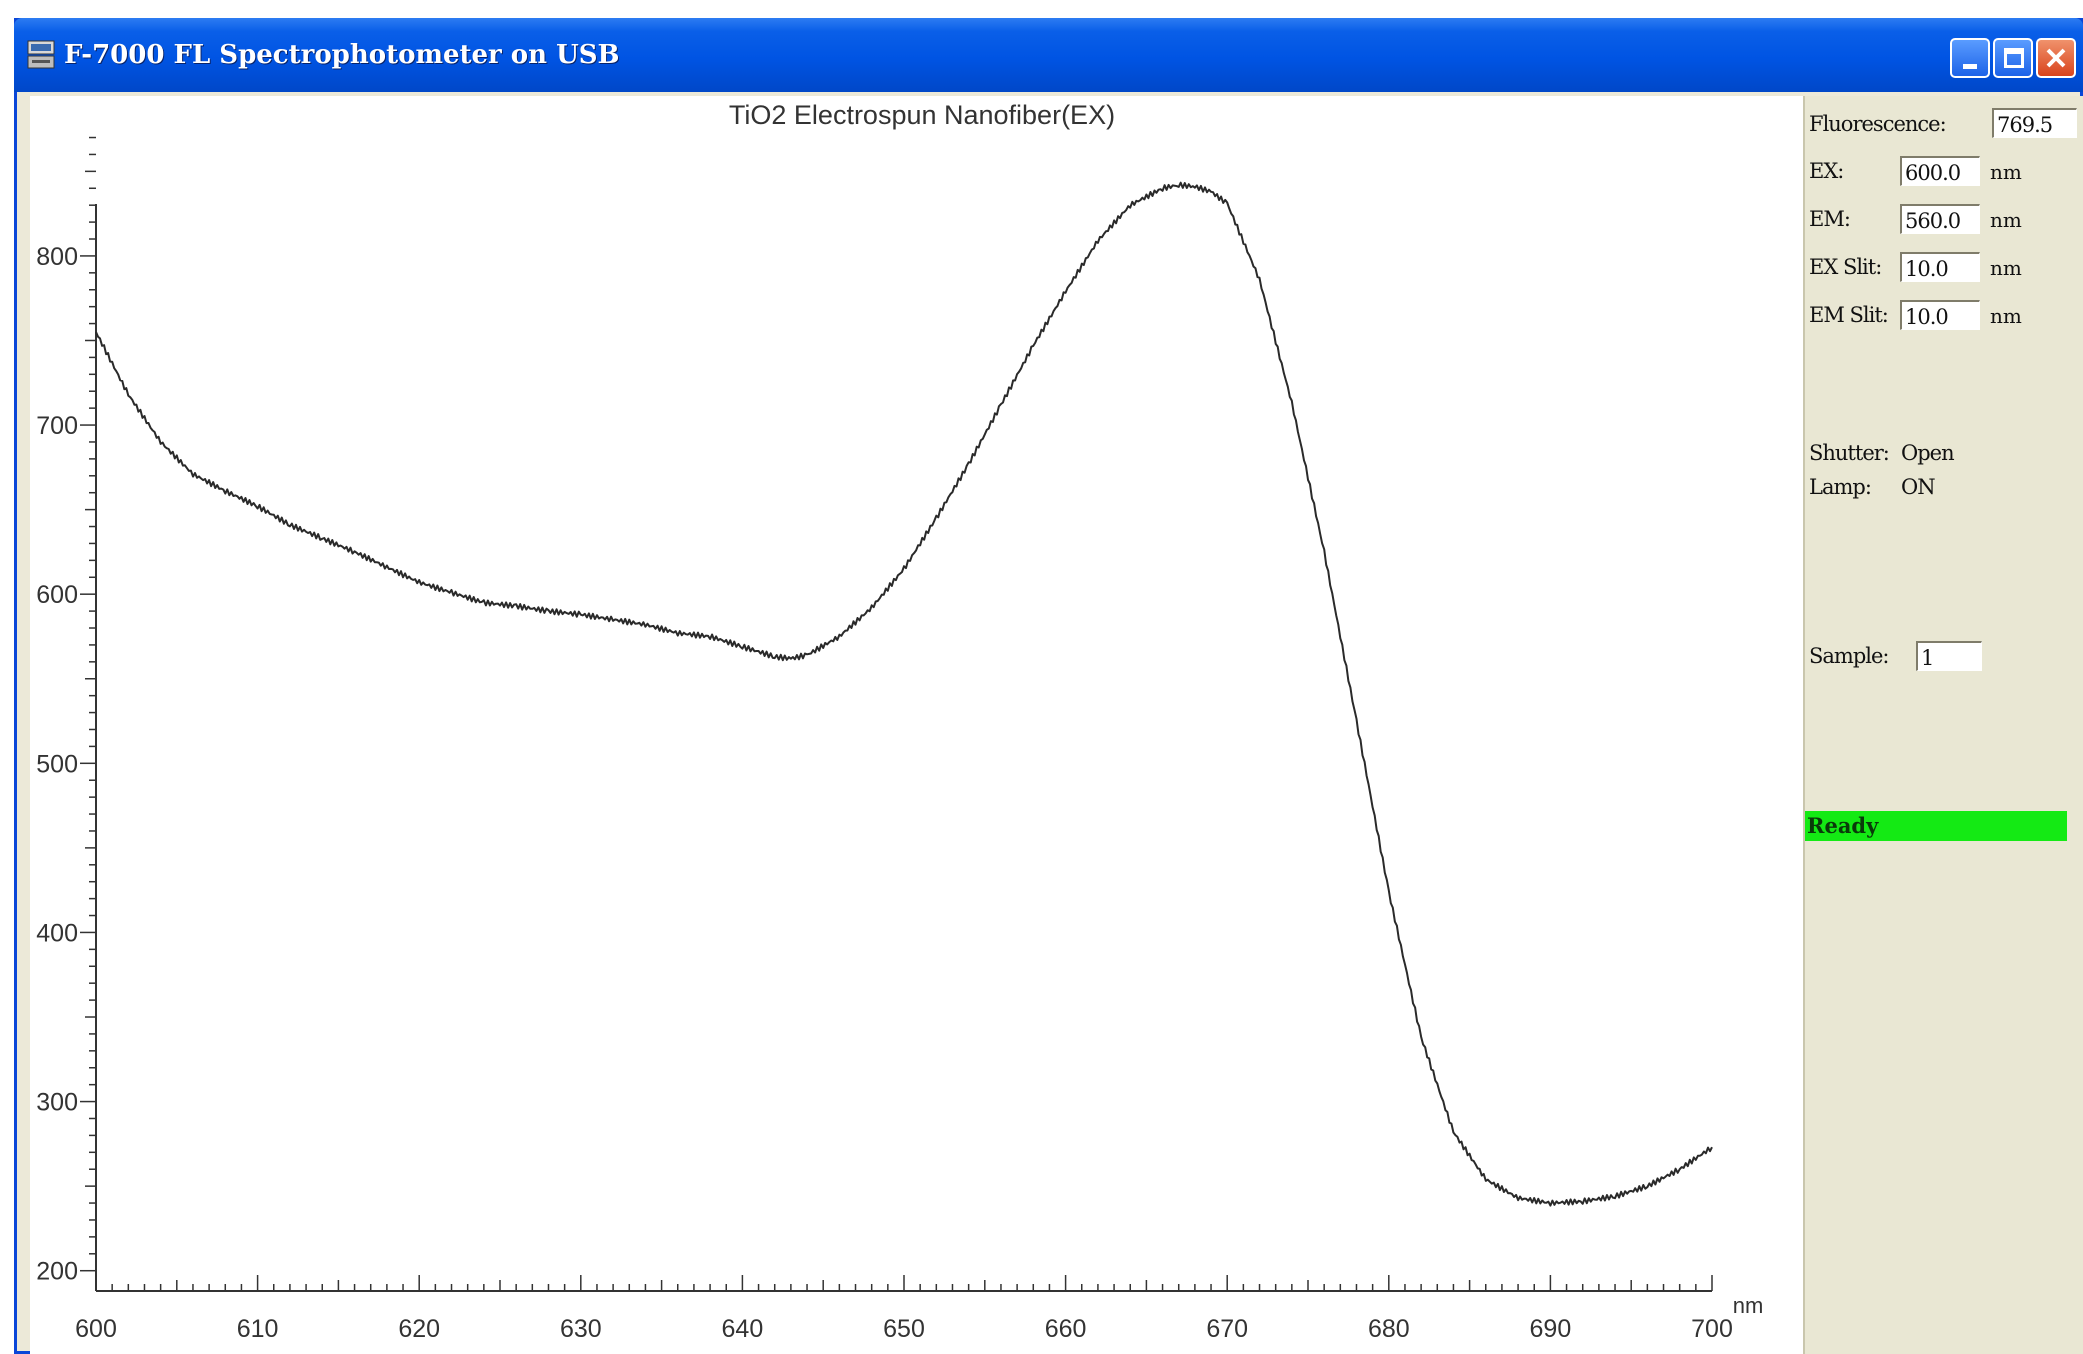 The height and width of the screenshot is (1354, 2083). Describe the element at coordinates (57, 1272) in the screenshot. I see `y-tick-label: 200` at that location.